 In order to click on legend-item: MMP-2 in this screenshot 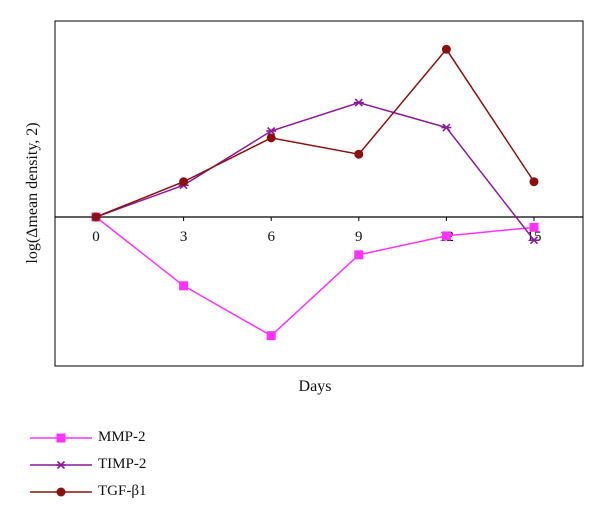, I will do `click(86, 437)`.